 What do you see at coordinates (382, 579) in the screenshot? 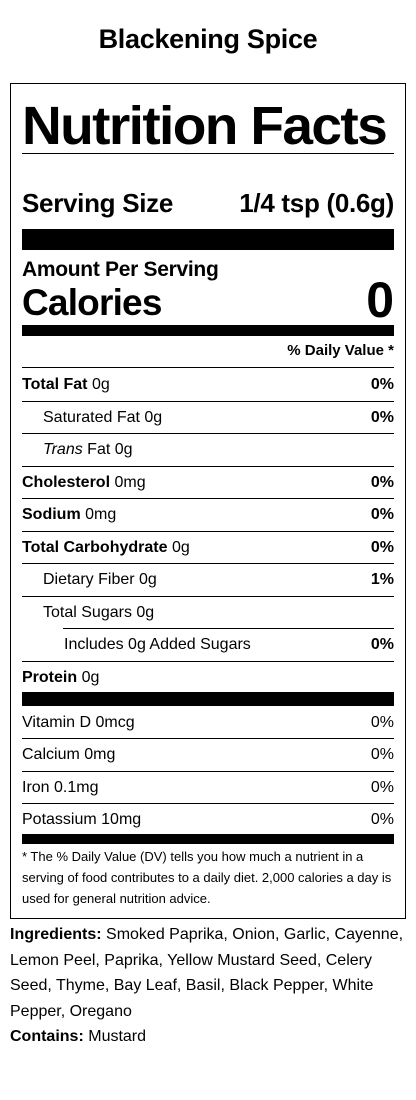
I see `nutrient-dv: 1%` at bounding box center [382, 579].